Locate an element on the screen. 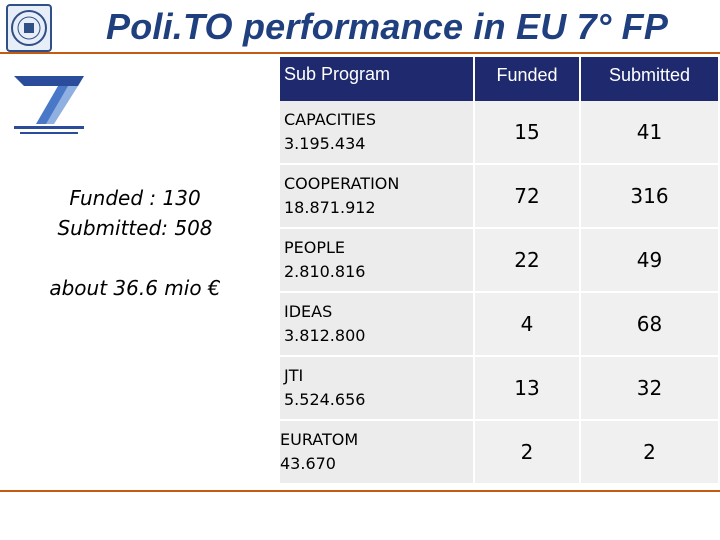 This screenshot has width=720, height=540. submitted-cell: 2 is located at coordinates (649, 452).